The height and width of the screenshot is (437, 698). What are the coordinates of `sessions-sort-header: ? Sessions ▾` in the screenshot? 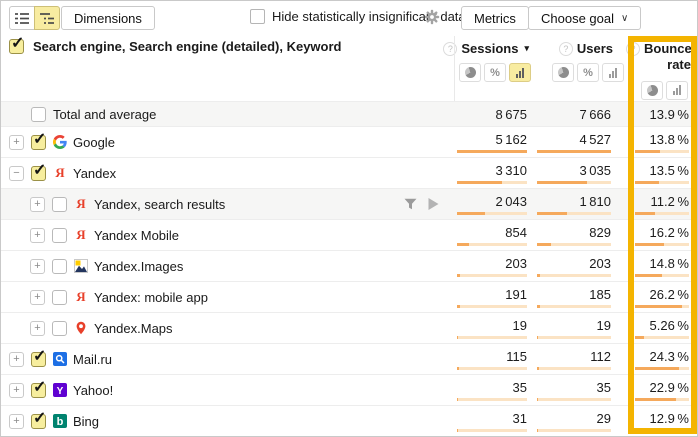 It's located at (486, 48).